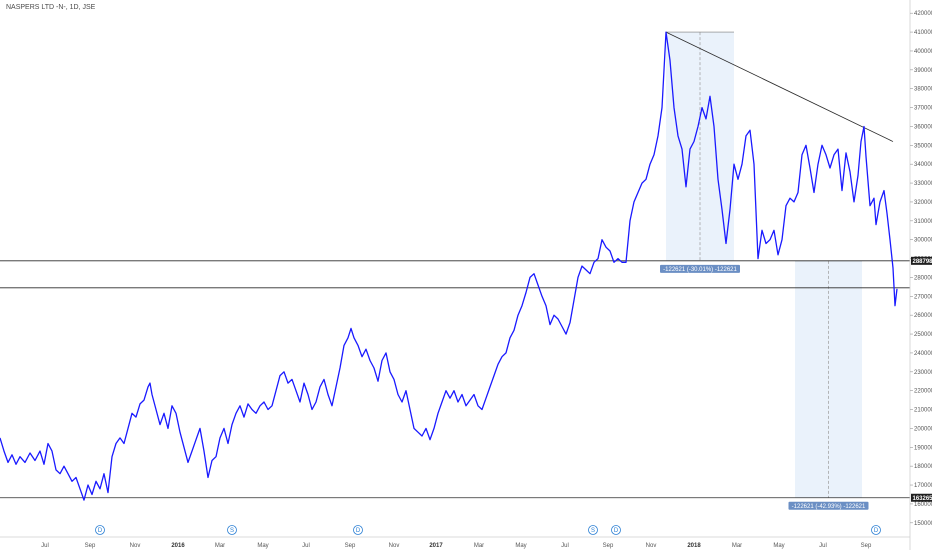 The image size is (932, 550). Describe the element at coordinates (923, 524) in the screenshot. I see `y-tick-label: 150000` at that location.